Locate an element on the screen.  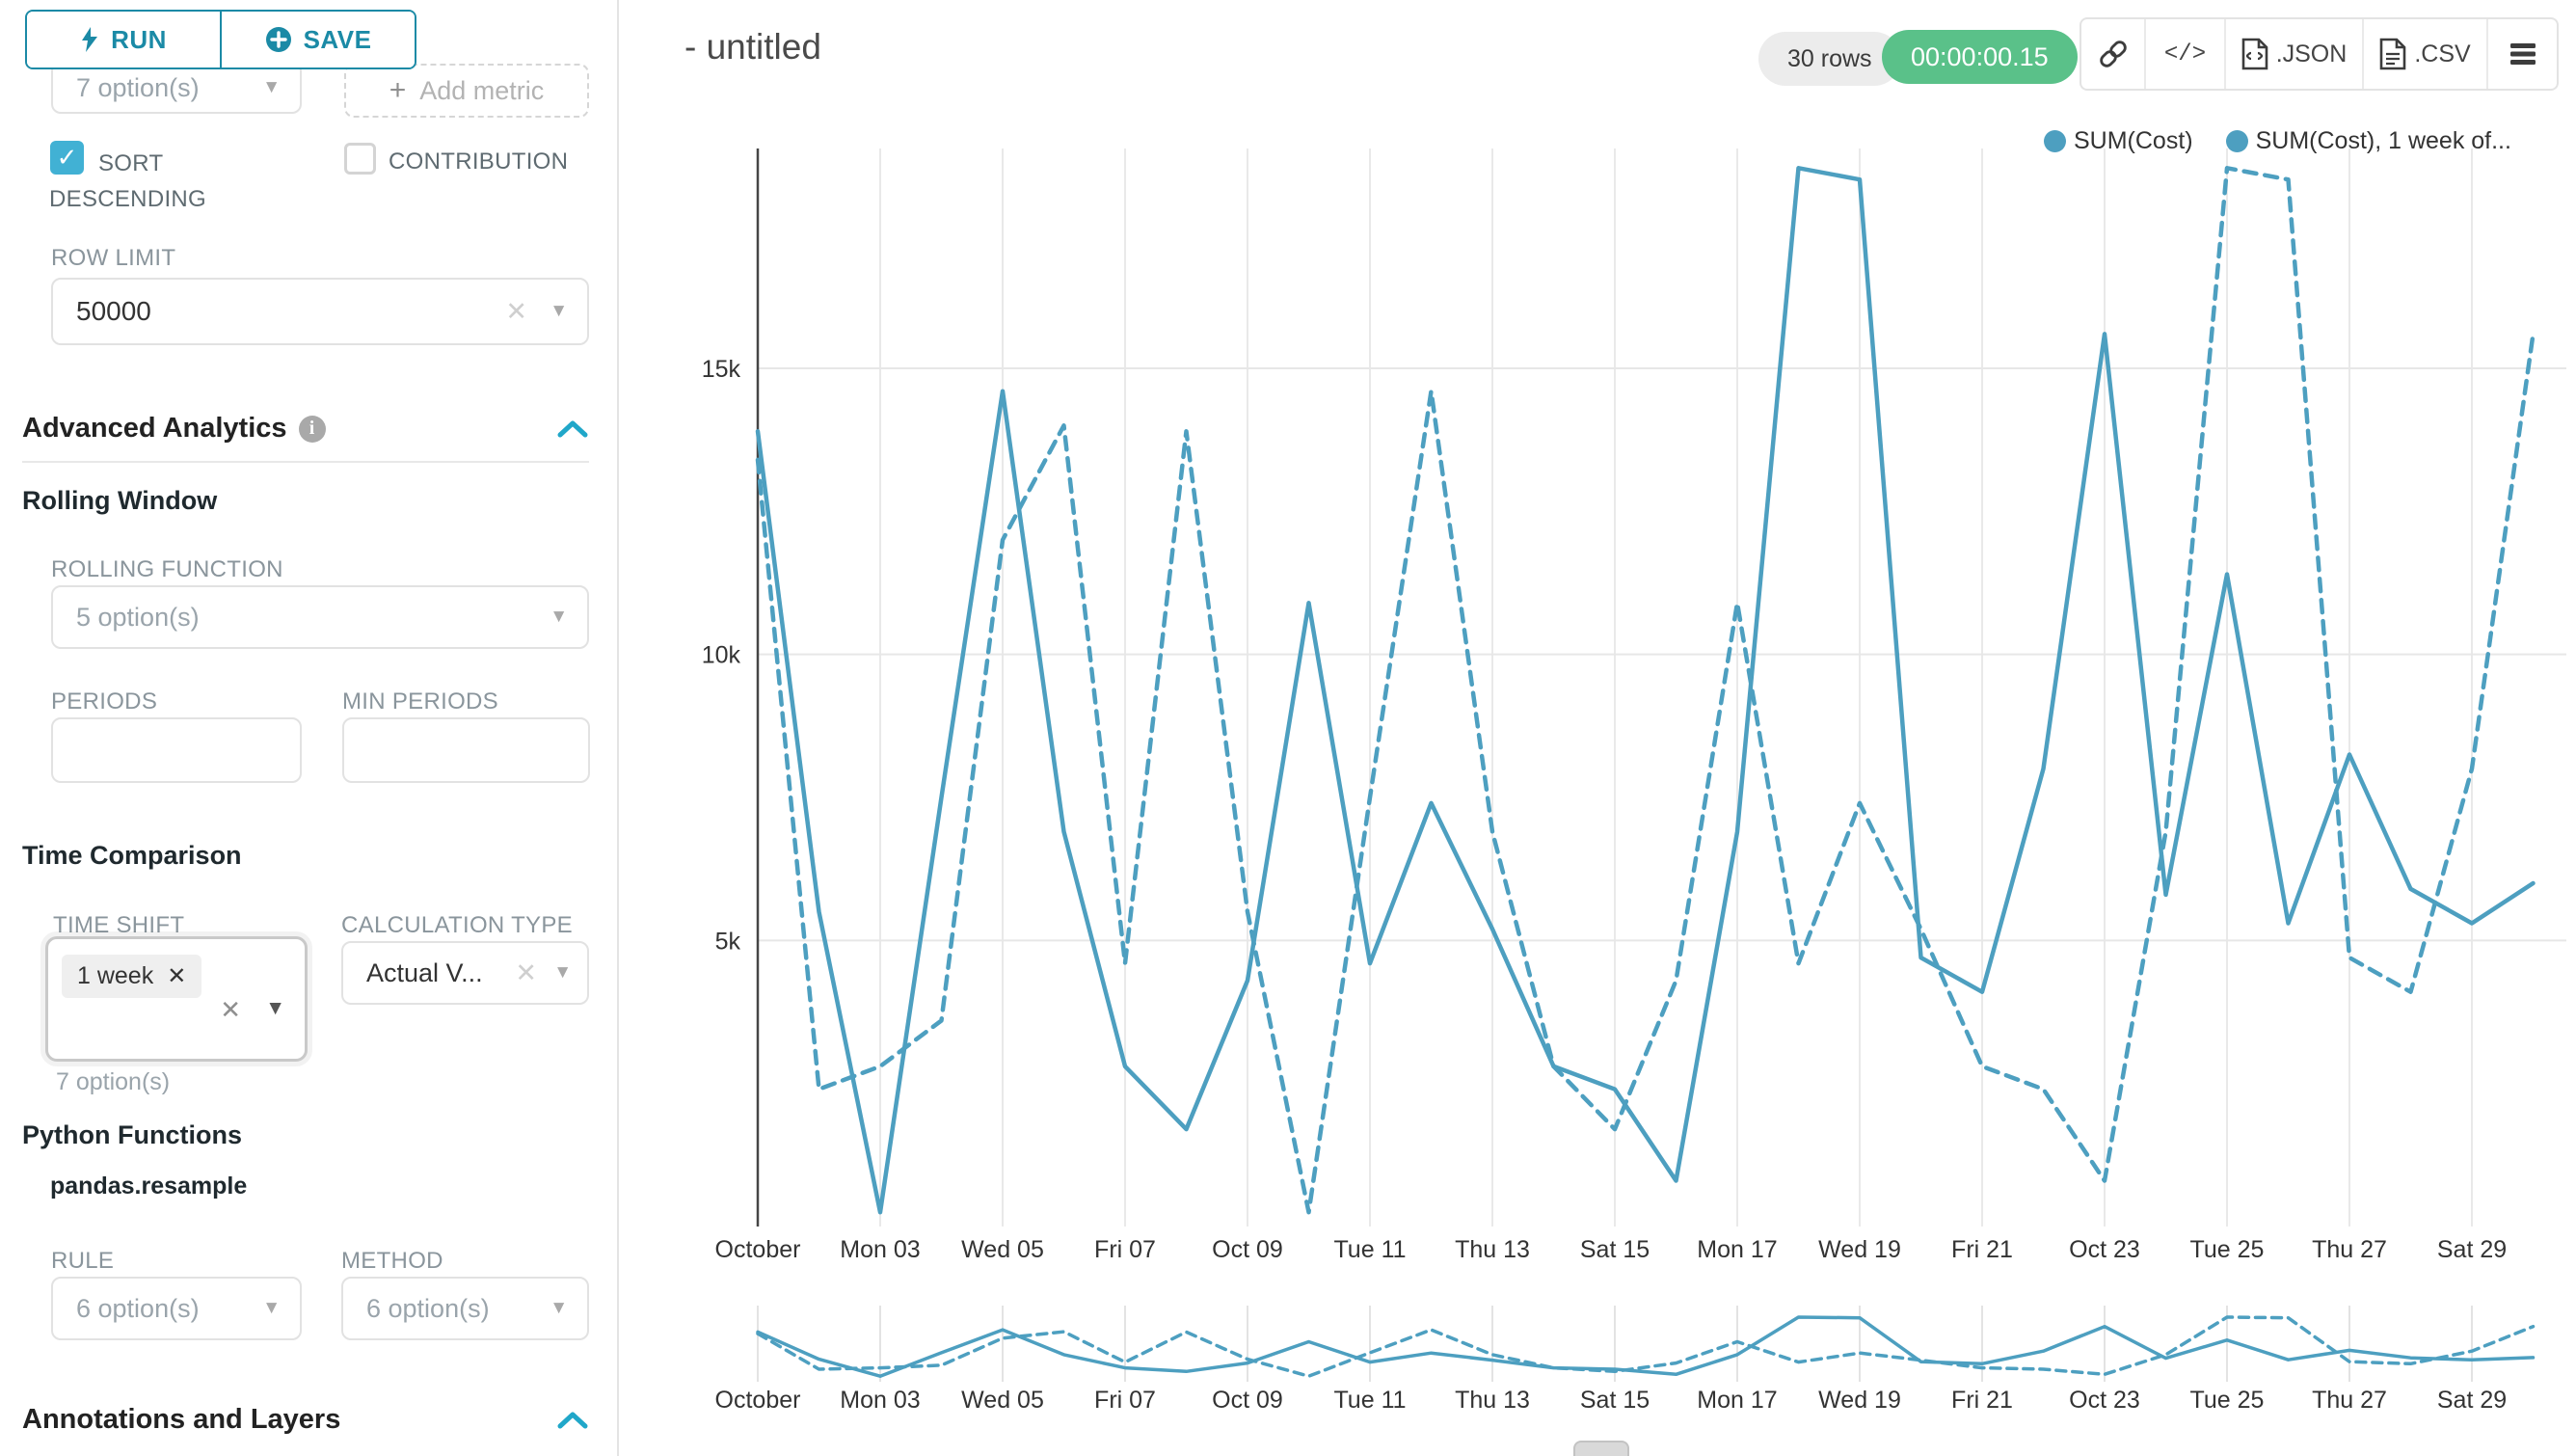
rolling-function-value: 5 option(s) is located at coordinates (138, 617).